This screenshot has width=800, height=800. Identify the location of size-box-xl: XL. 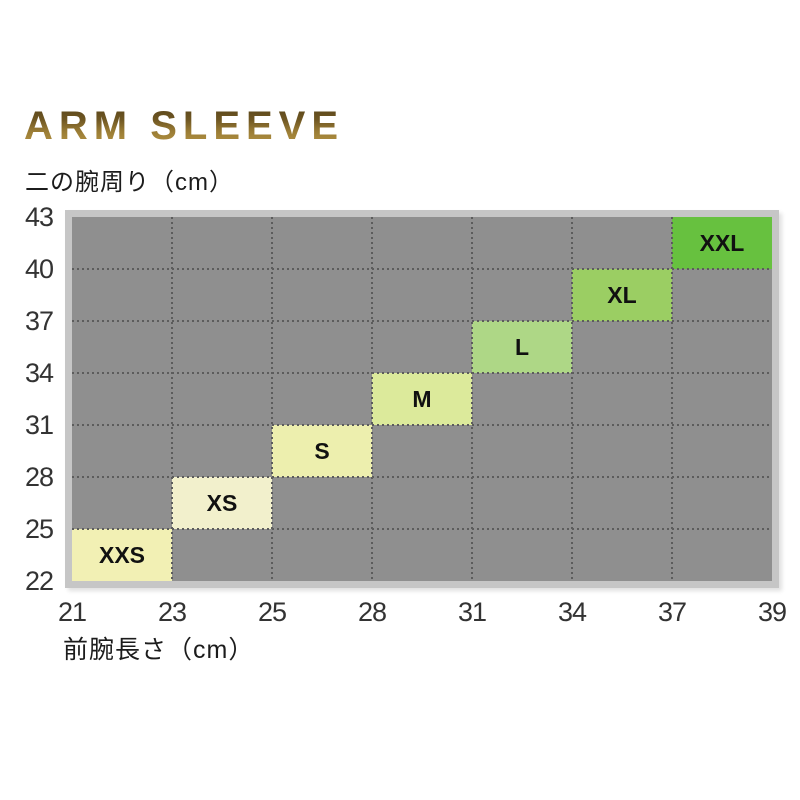
(622, 295).